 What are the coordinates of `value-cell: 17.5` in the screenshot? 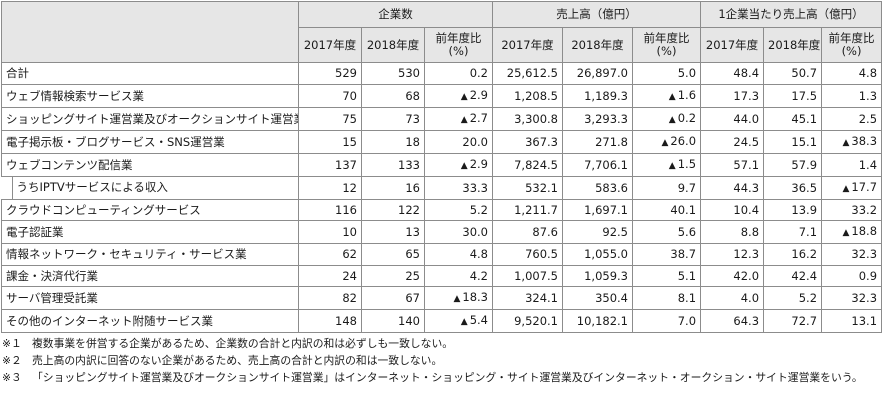 It's located at (793, 95).